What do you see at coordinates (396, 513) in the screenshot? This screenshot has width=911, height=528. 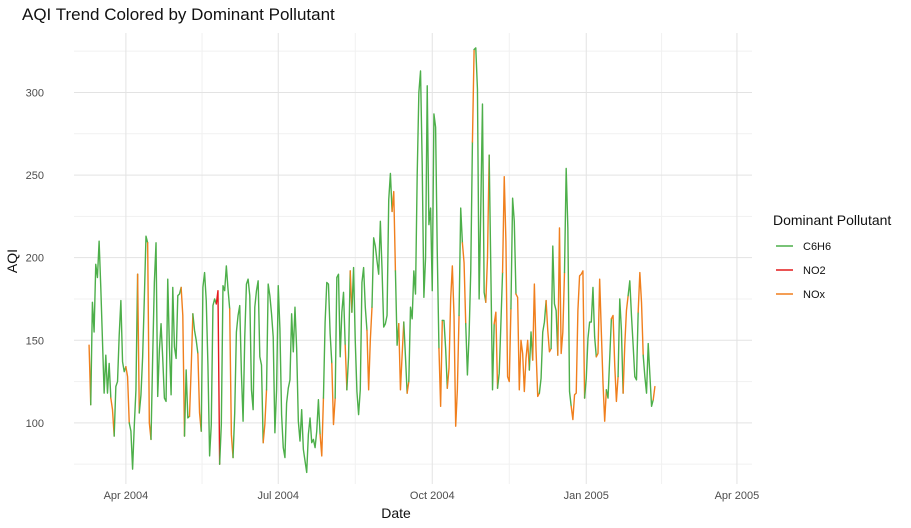 I see `x-axis-title: Date` at bounding box center [396, 513].